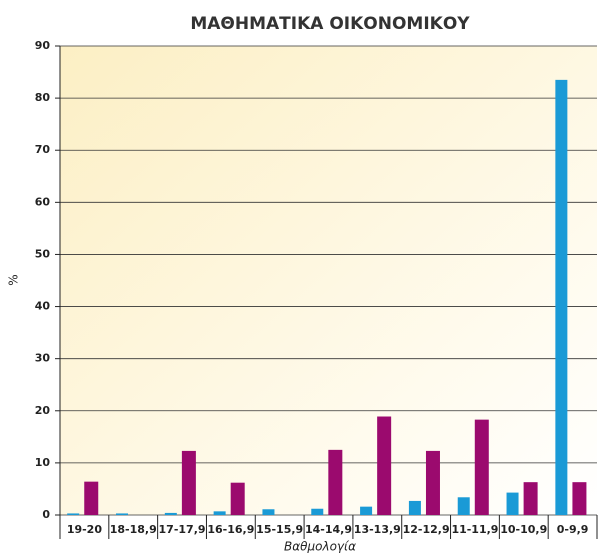  What do you see at coordinates (43, 410) in the screenshot?
I see `y-tick-label: 20` at bounding box center [43, 410].